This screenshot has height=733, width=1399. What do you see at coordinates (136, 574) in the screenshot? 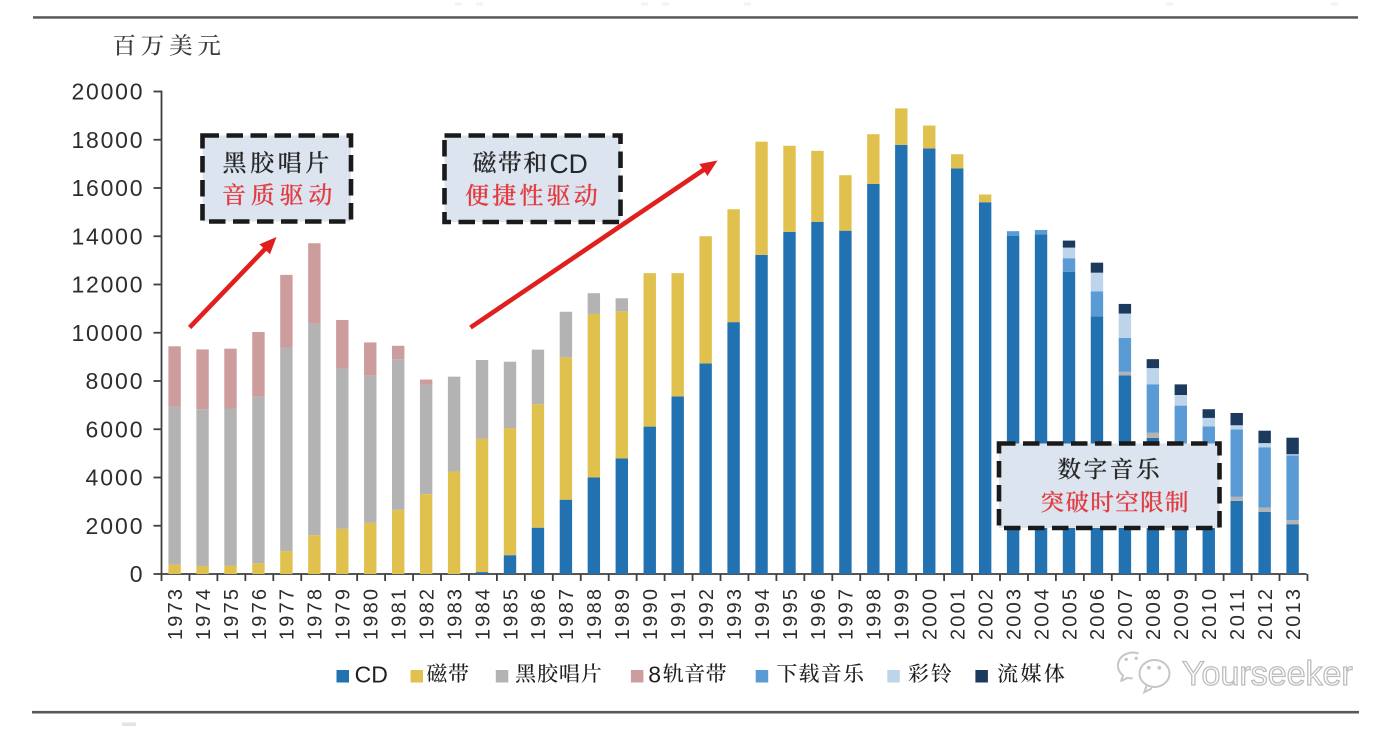
I see `svg-text: 0` at bounding box center [136, 574].